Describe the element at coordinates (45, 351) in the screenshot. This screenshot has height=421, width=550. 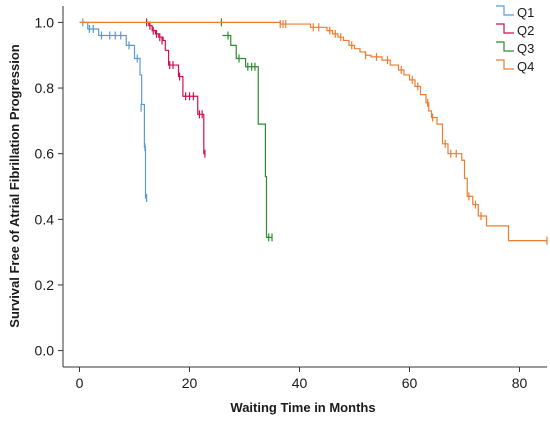
I see `y-tick-label: 0.0` at that location.